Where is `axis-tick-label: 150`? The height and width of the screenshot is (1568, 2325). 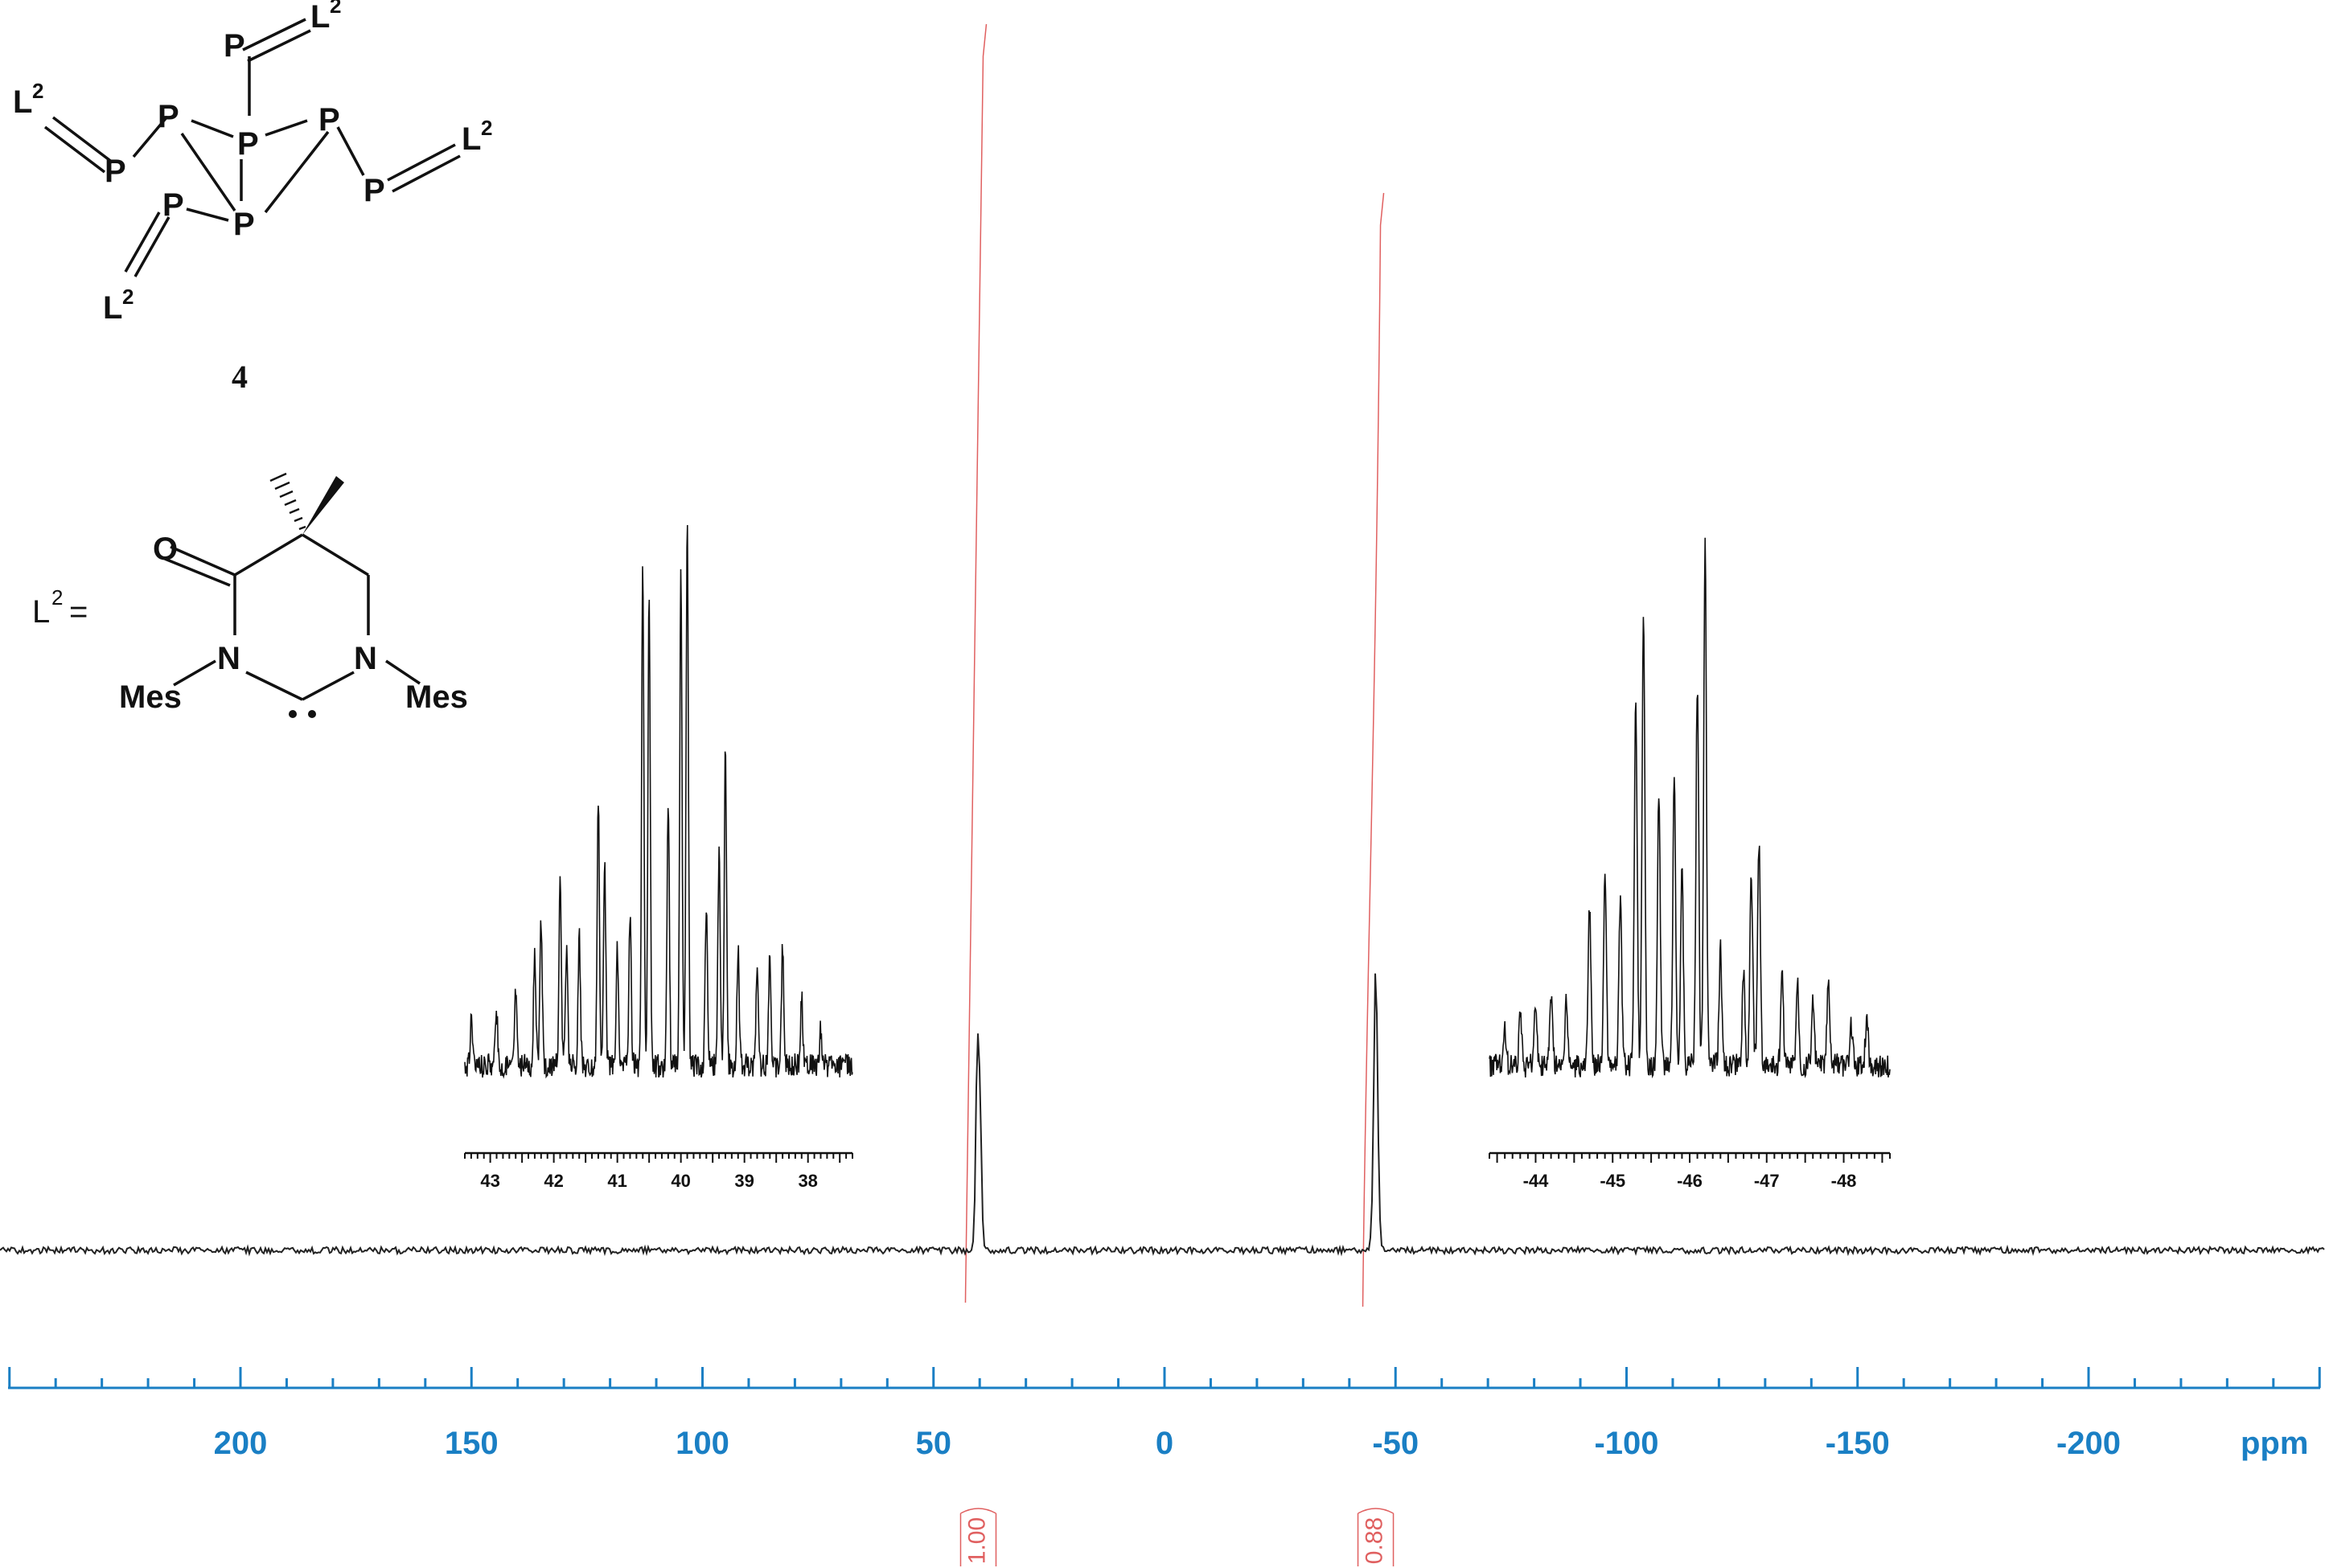 axis-tick-label: 150 is located at coordinates (472, 1443).